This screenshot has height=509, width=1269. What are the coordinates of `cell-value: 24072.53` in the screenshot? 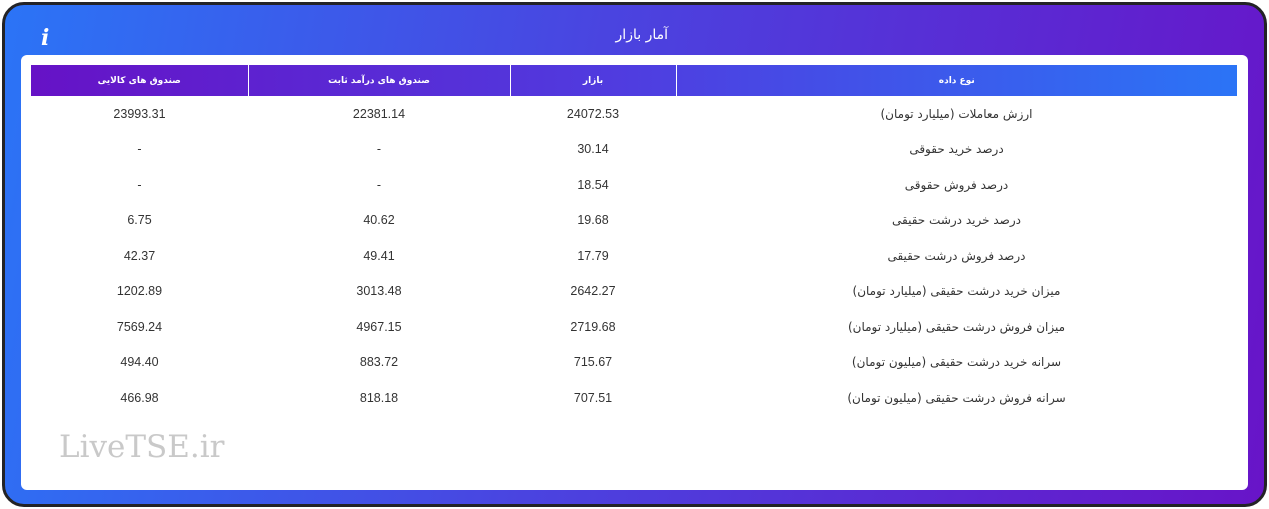 It's located at (593, 113).